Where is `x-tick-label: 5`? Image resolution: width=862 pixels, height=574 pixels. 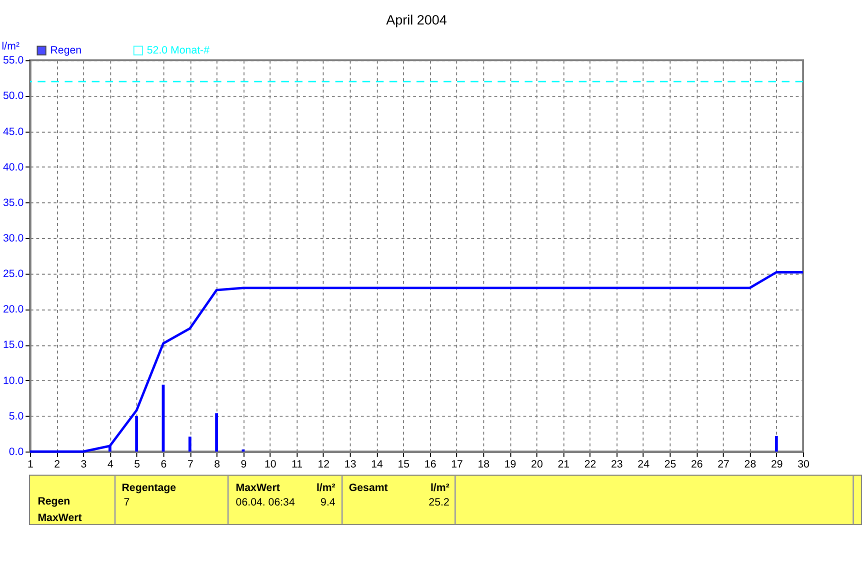 x-tick-label: 5 is located at coordinates (137, 464).